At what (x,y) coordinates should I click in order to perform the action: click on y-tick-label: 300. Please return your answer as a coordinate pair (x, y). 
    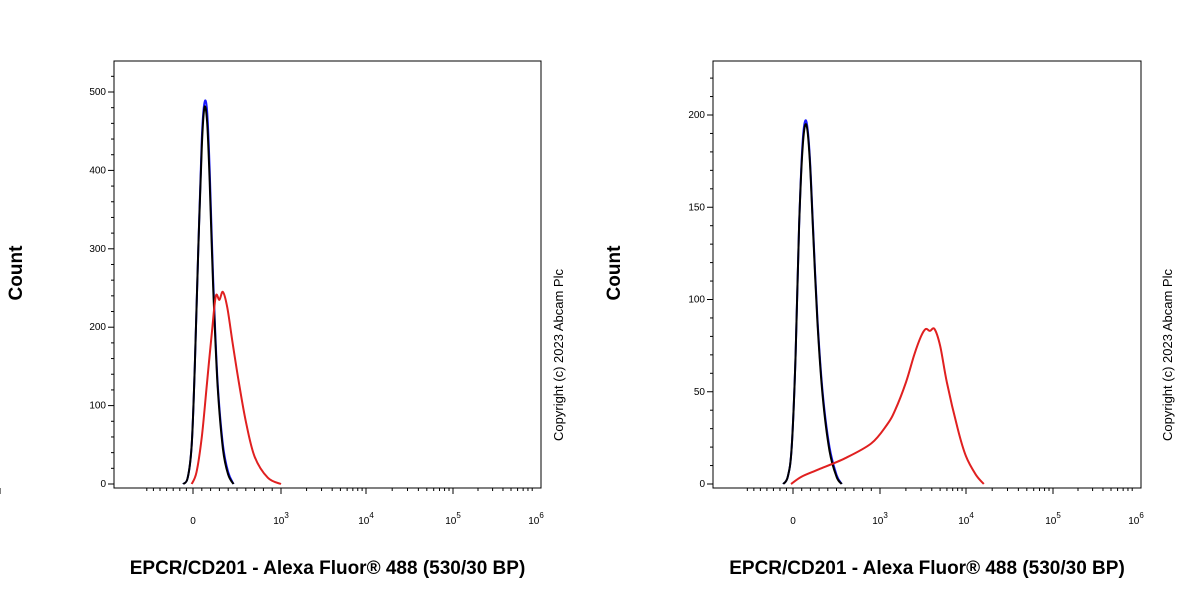
    Looking at the image, I should click on (97, 249).